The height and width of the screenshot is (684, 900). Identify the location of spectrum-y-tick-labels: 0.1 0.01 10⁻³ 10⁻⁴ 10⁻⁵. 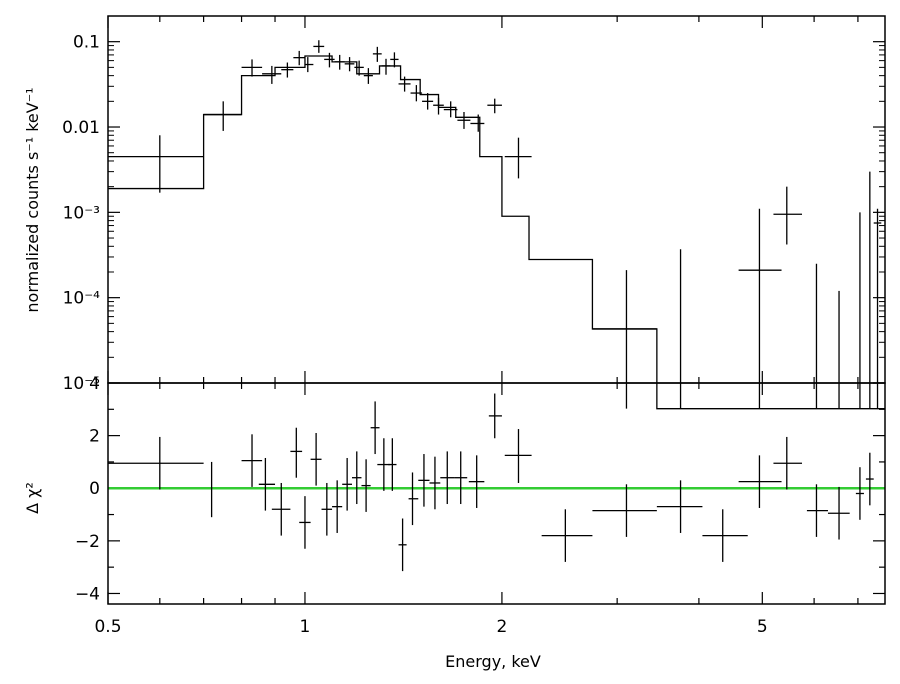
(81, 213).